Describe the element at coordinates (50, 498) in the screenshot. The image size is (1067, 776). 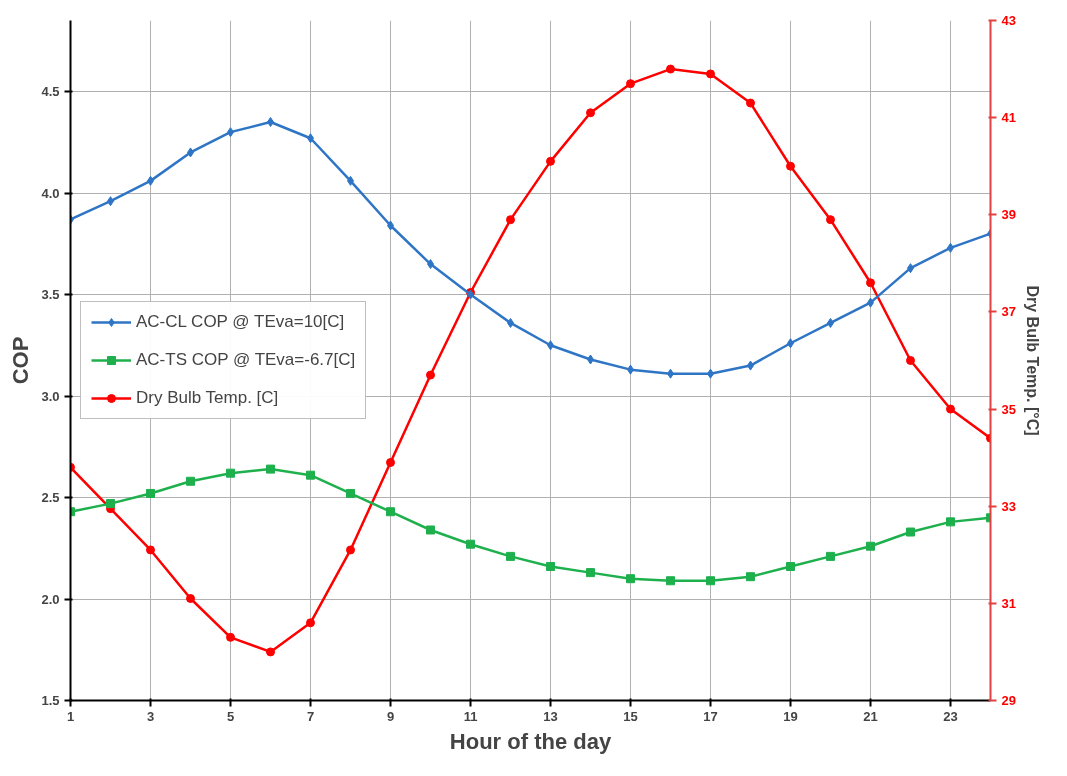
I see `y-tick-label: 2.5` at that location.